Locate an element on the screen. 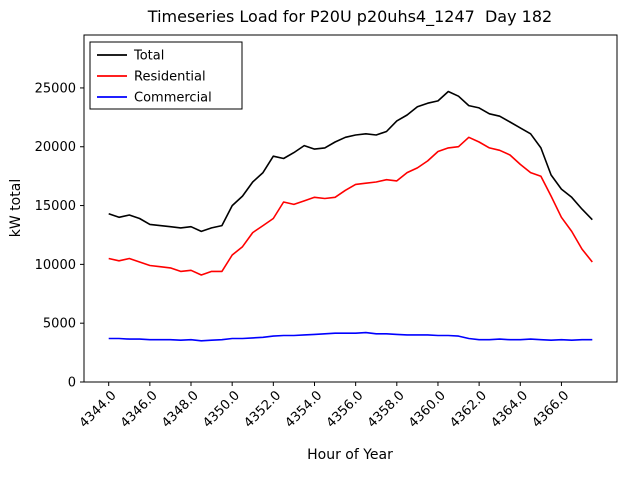 This screenshot has height=480, width=640. legend-label-commercial: Commercial is located at coordinates (173, 98).